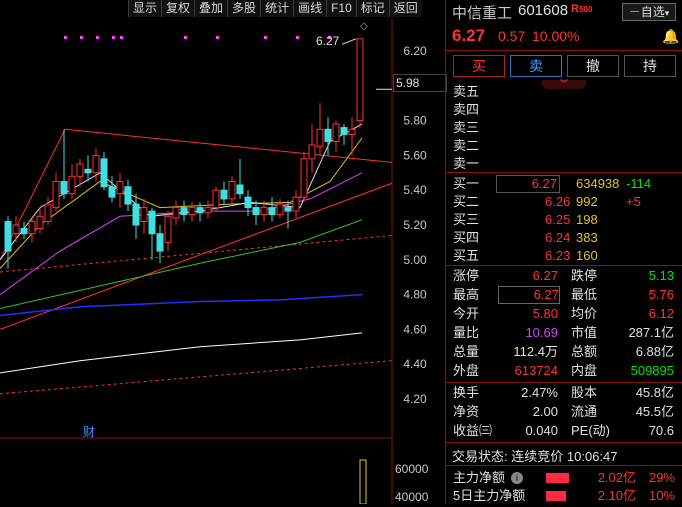 This screenshot has height=507, width=682. Describe the element at coordinates (466, 294) in the screenshot. I see `stat-label-high: 最高` at that location.